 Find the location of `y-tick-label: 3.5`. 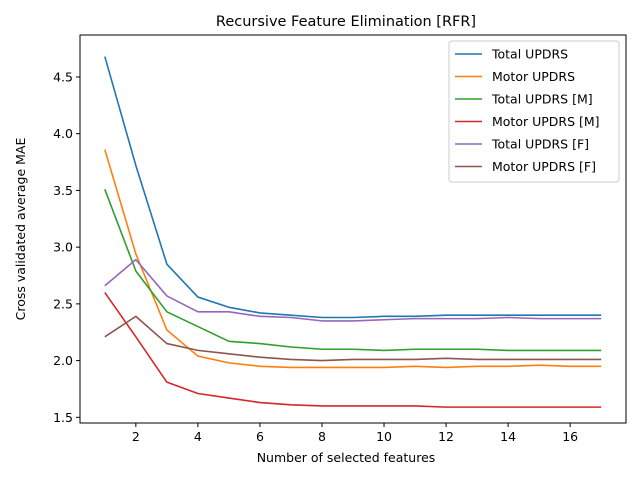

y-tick-label: 3.5 is located at coordinates (63, 190).